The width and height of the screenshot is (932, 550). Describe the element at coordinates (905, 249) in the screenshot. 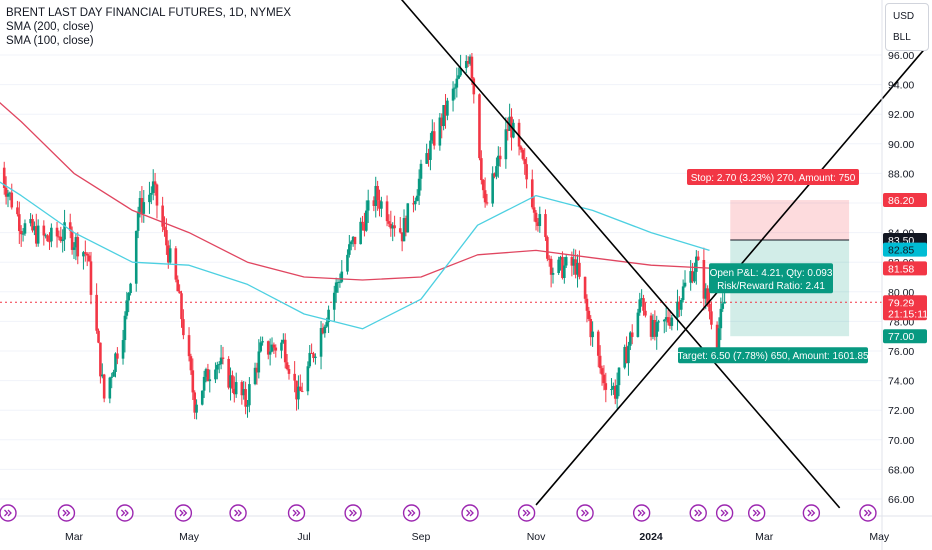

I see `price-tag: 82.85` at that location.